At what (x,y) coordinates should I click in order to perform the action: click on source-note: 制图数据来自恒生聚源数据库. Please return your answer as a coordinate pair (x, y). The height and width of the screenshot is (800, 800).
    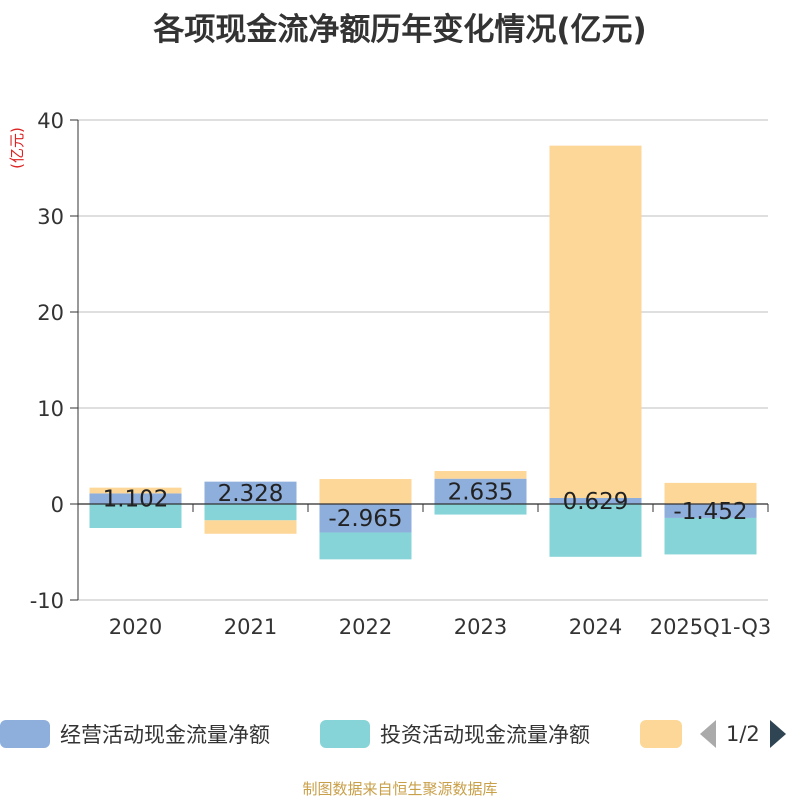
    Looking at the image, I should click on (400, 789).